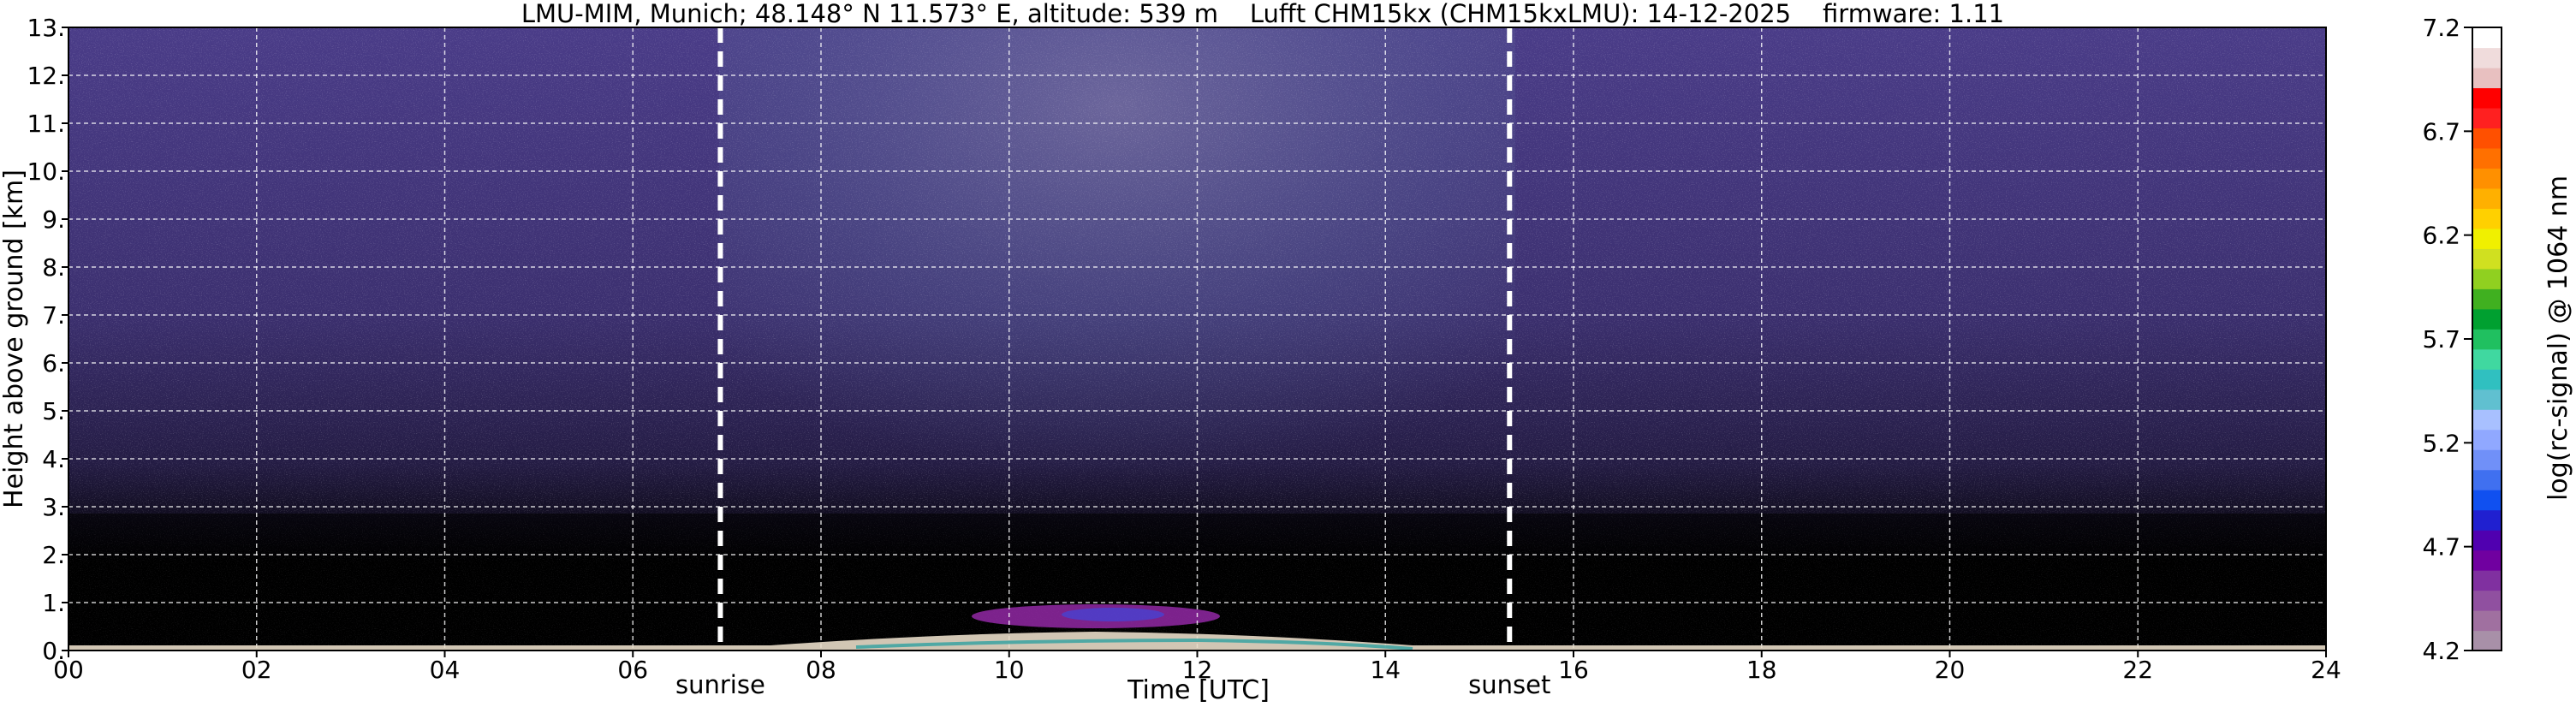 Image resolution: width=2576 pixels, height=707 pixels. I want to click on x-axis-label: Time [UTC], so click(1198, 690).